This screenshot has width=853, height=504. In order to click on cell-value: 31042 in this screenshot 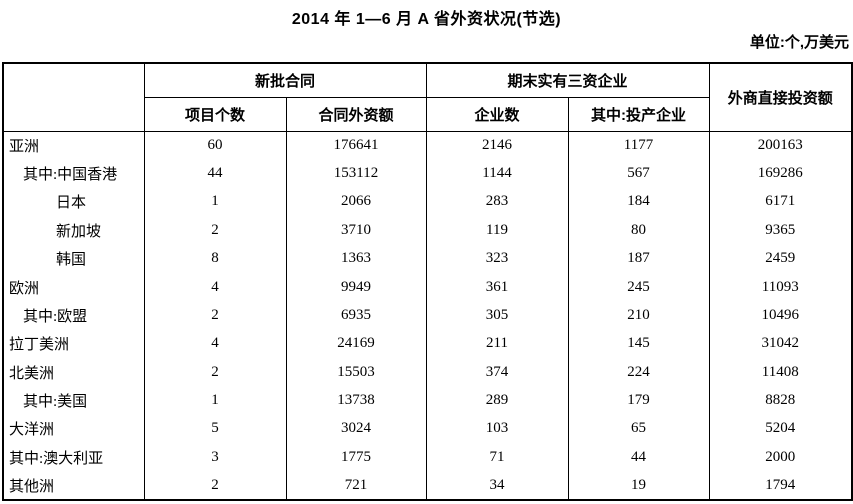, I will do `click(780, 343)`.